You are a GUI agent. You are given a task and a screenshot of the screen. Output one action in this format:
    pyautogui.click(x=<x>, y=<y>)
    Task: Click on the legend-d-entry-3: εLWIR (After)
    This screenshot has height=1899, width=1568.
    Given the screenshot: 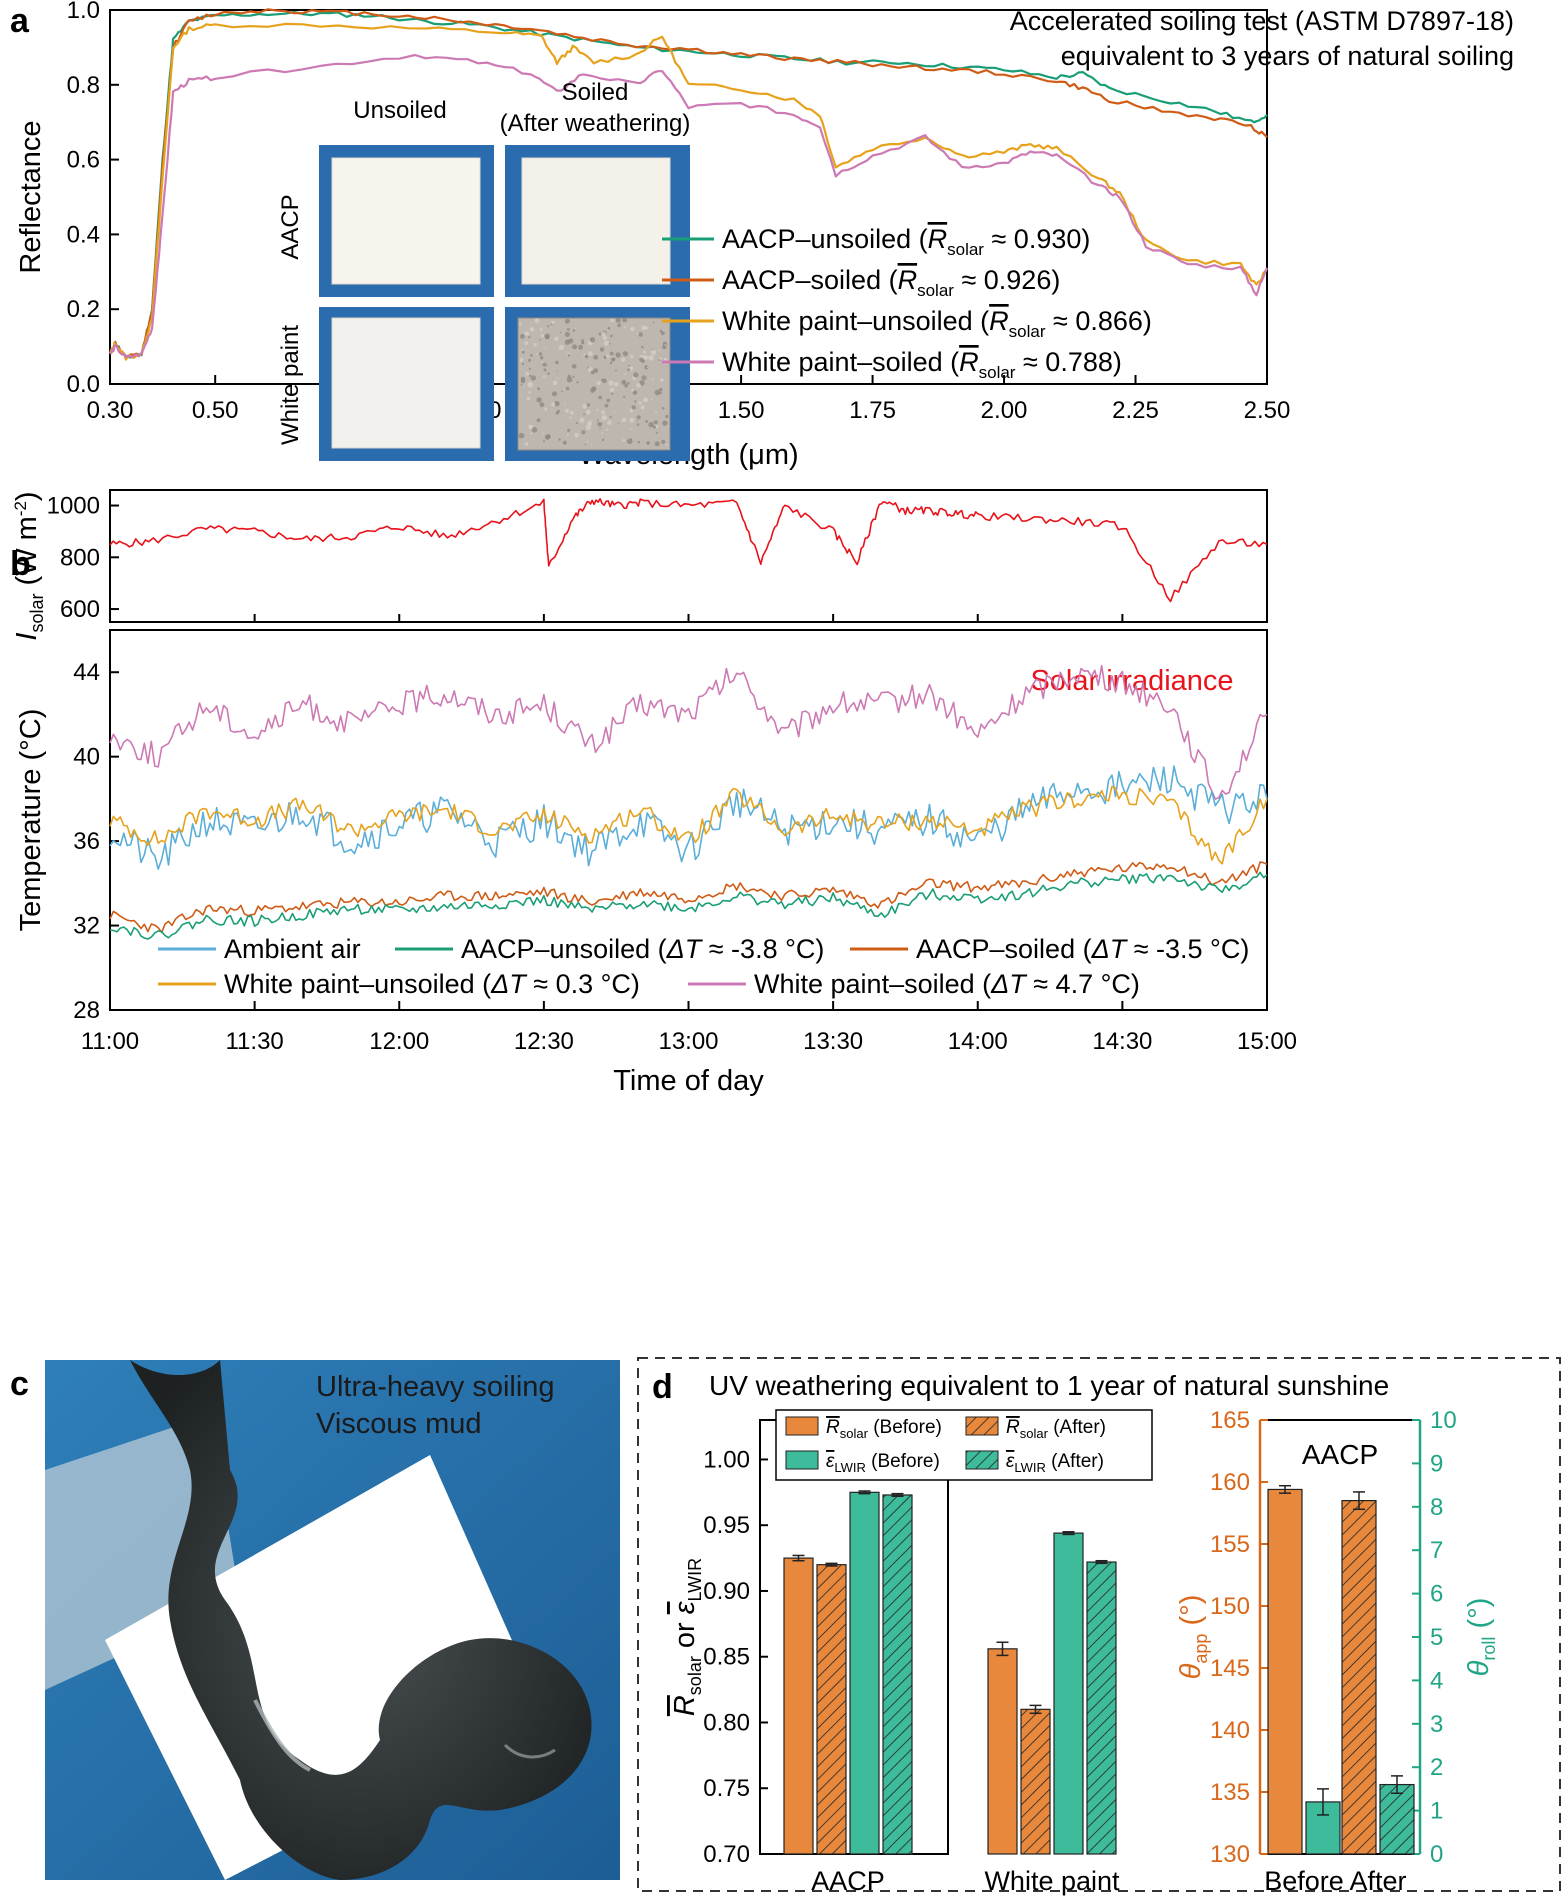 What is the action you would take?
    pyautogui.click(x=1055, y=1463)
    